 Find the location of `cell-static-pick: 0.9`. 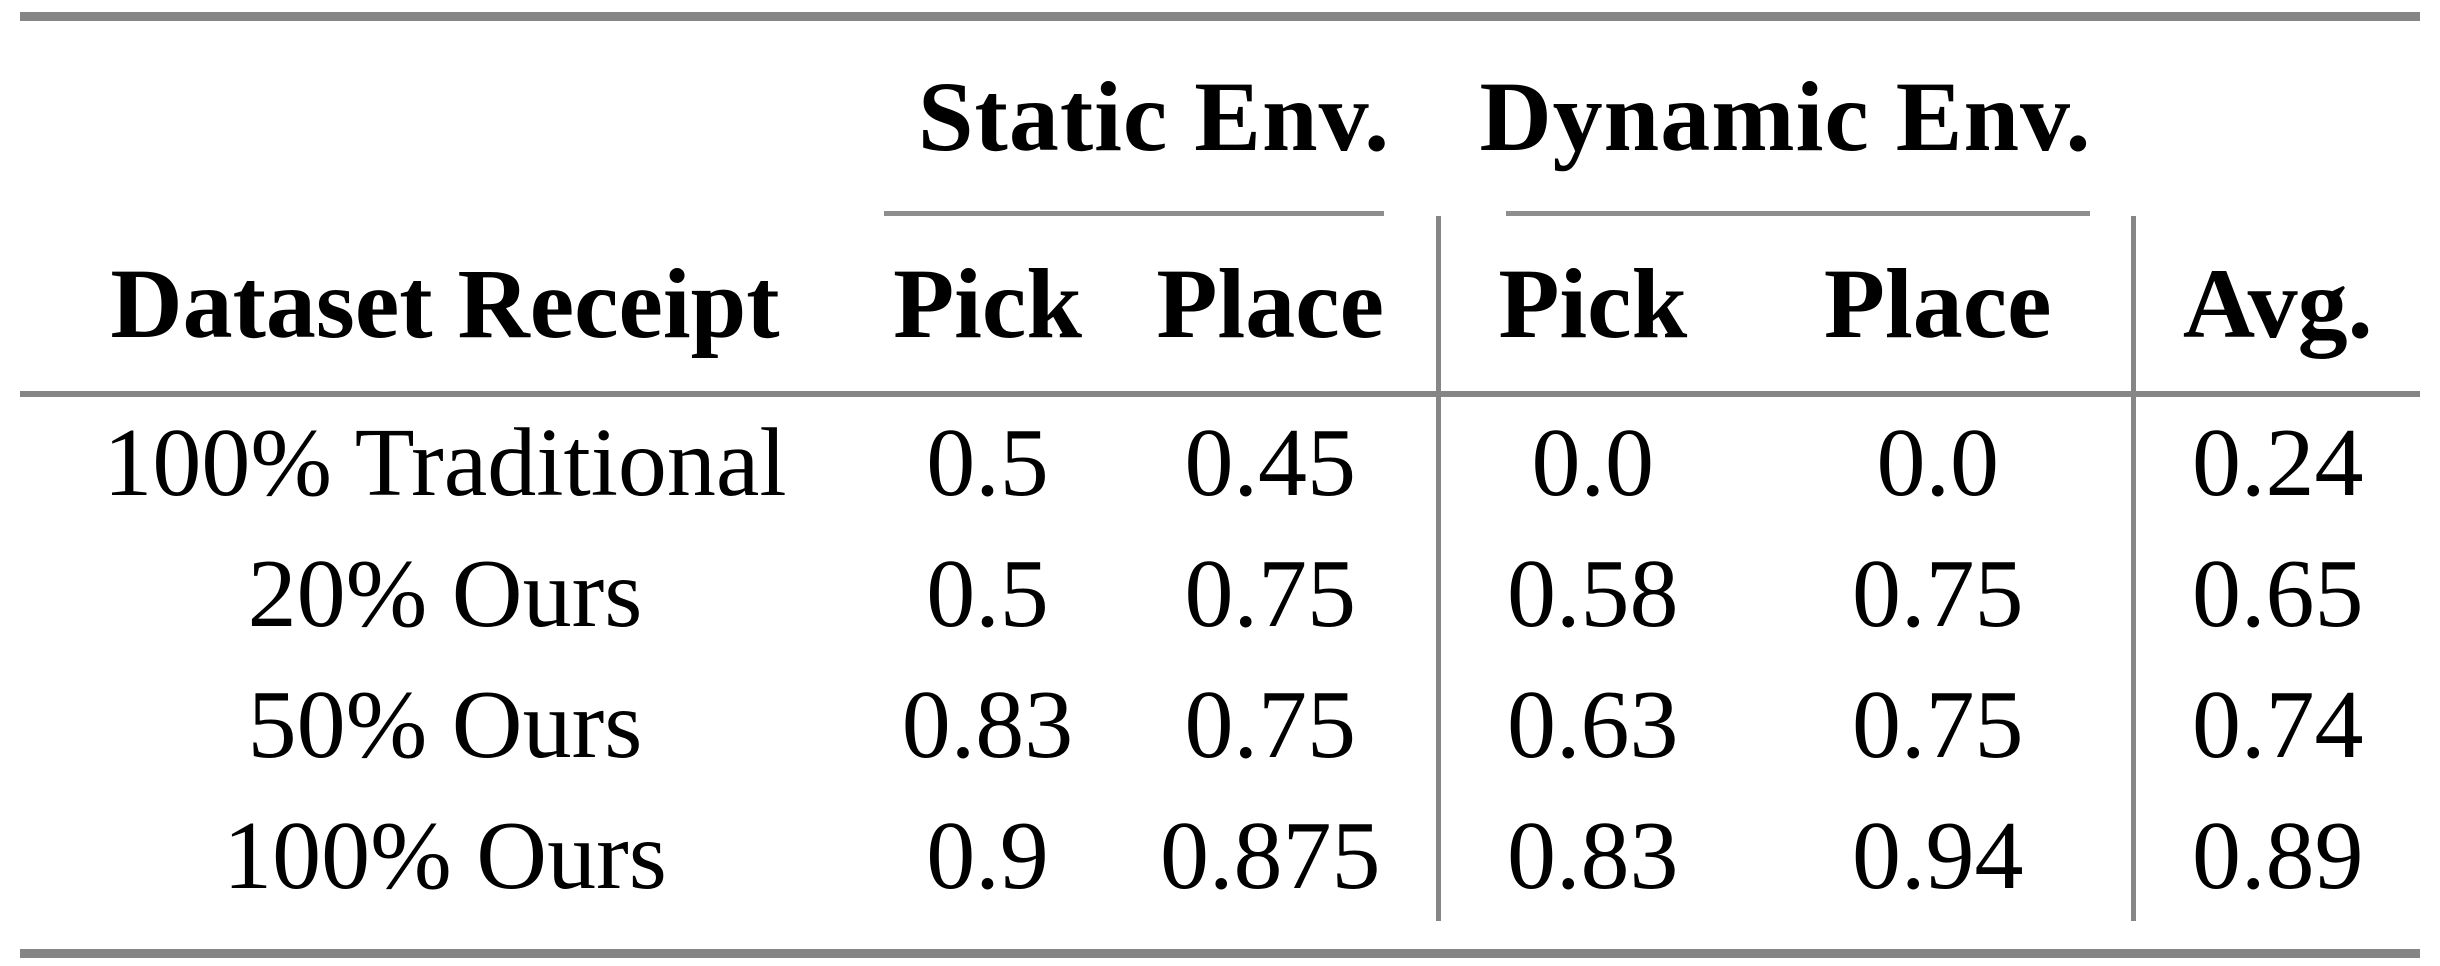

cell-static-pick: 0.9 is located at coordinates (987, 855).